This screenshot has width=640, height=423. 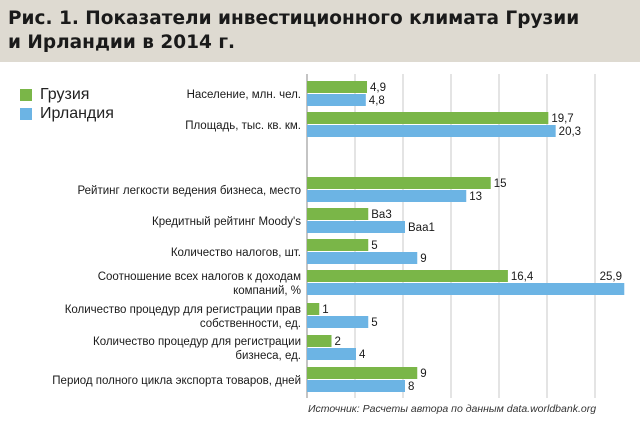 What do you see at coordinates (421, 228) in the screenshot?
I see `data-label: Baa1` at bounding box center [421, 228].